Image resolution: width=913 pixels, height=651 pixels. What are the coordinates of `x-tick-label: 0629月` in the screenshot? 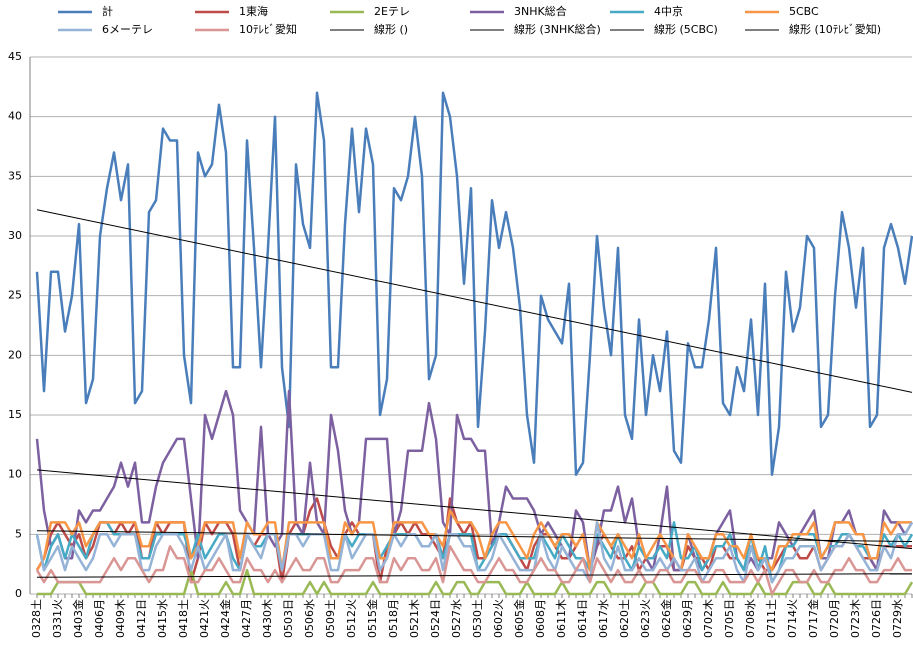 It's located at (687, 618).